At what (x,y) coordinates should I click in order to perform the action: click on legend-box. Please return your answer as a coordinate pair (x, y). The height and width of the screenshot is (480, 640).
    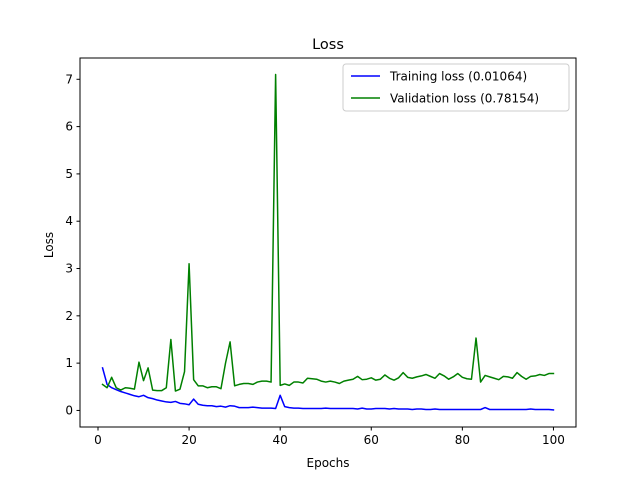
    Looking at the image, I should click on (456, 87).